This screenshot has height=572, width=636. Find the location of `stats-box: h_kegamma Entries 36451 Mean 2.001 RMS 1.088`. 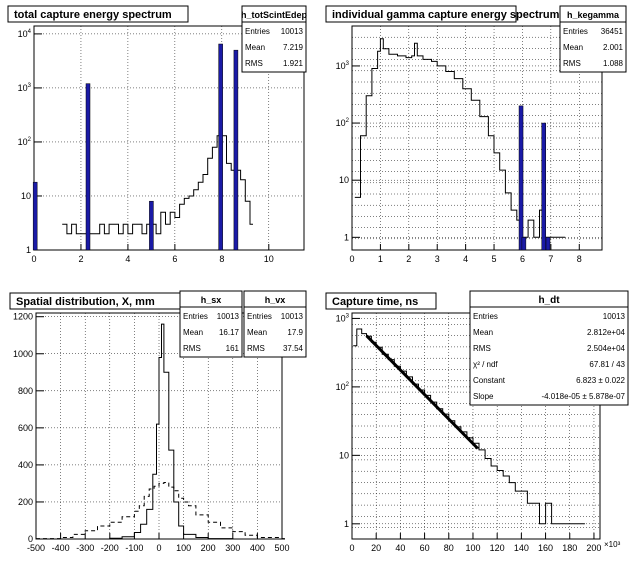

stats-box: h_kegamma Entries 36451 Mean 2.001 RMS 1.088 is located at coordinates (593, 39).